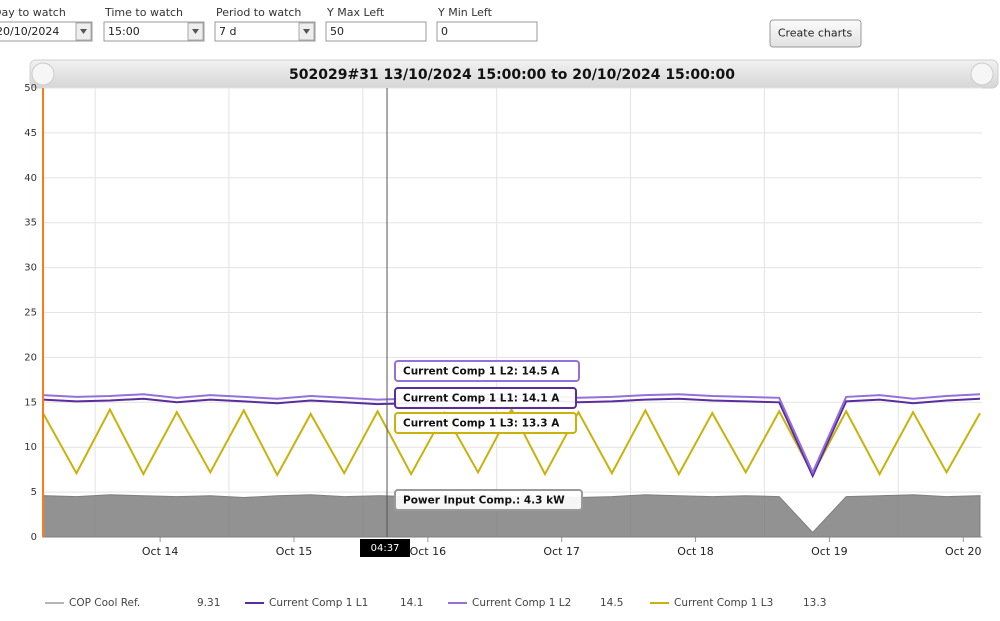  What do you see at coordinates (723, 603) in the screenshot?
I see `legend-label: Current Comp 1 L3` at bounding box center [723, 603].